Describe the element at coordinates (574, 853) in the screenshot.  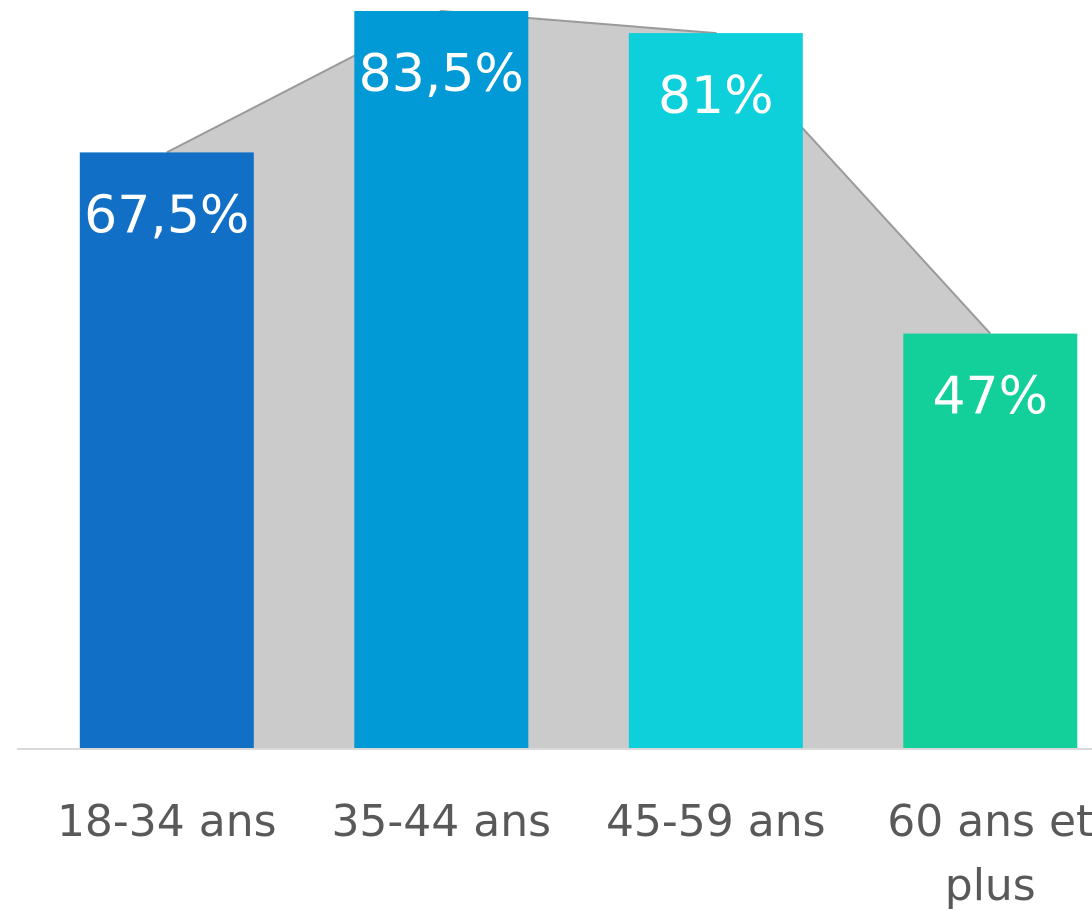
I see `category-labels-group: 18-34 ans 35-44 ans 45-59 ans 60 ans et plus` at that location.